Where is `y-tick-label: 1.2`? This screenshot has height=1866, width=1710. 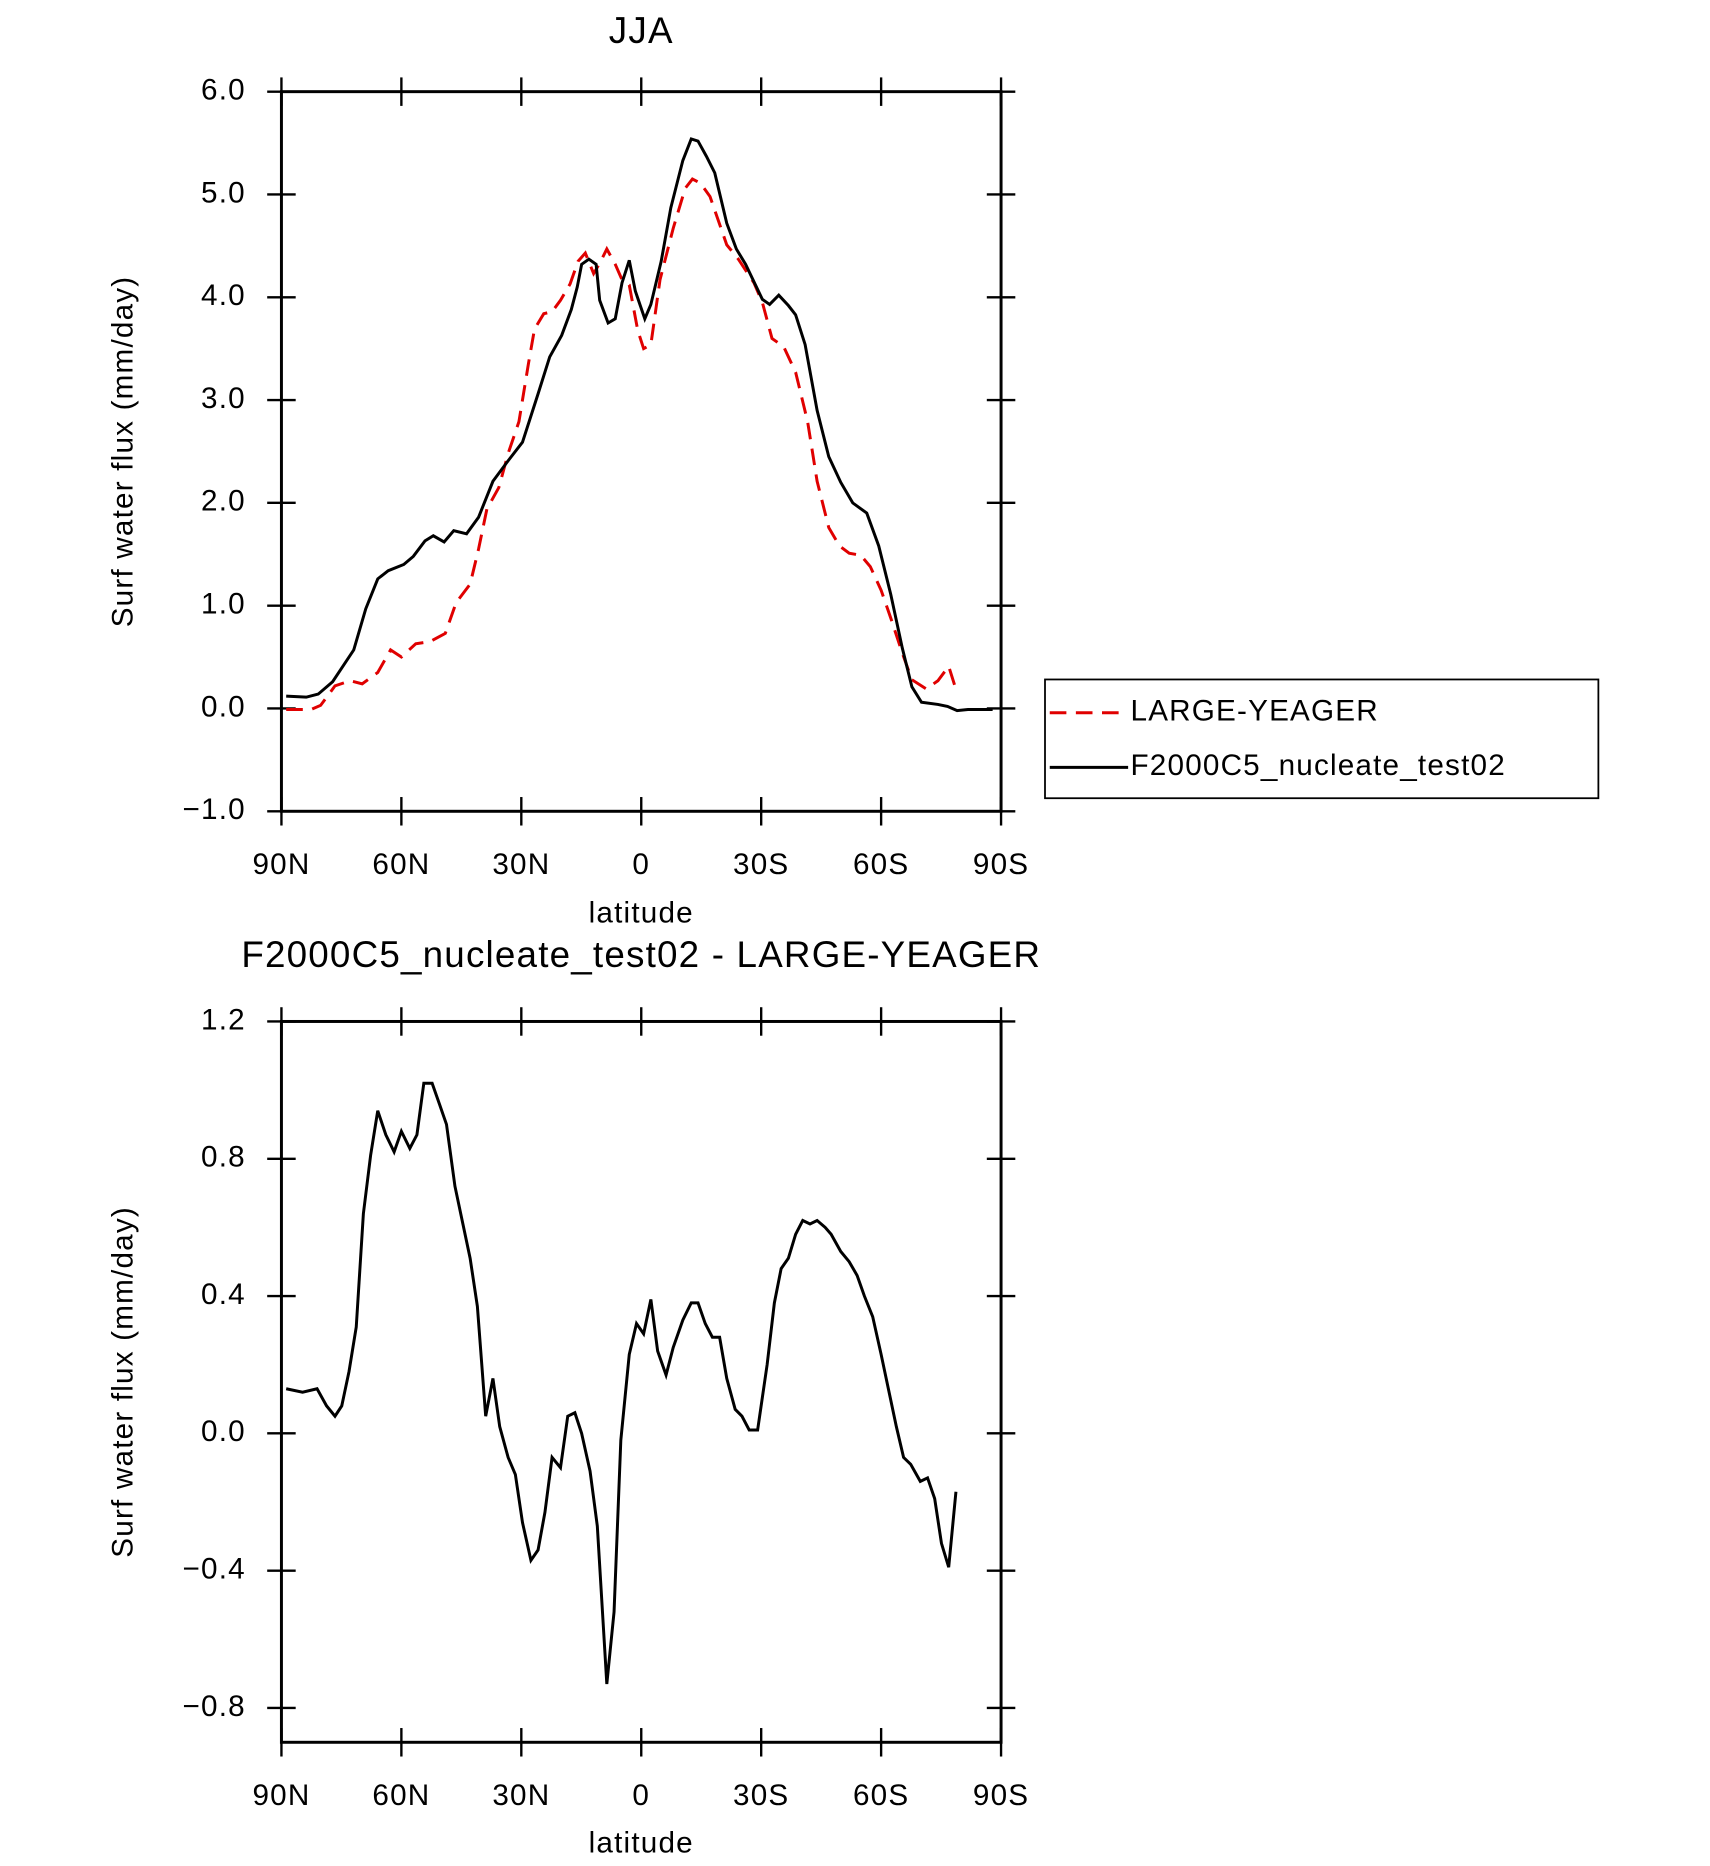 y-tick-label: 1.2 is located at coordinates (223, 1019).